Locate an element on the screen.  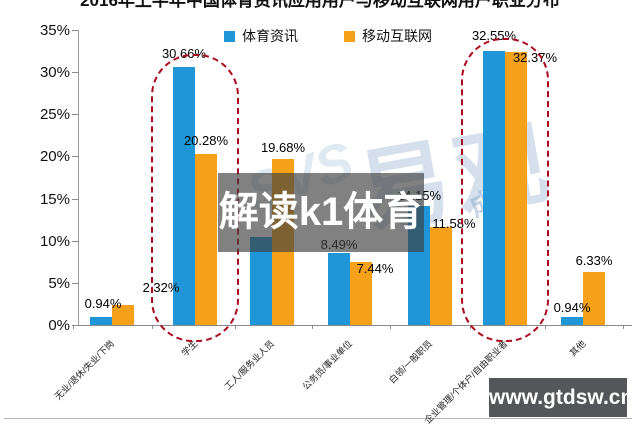
bar-sports-info-g3 is located at coordinates (339, 289).